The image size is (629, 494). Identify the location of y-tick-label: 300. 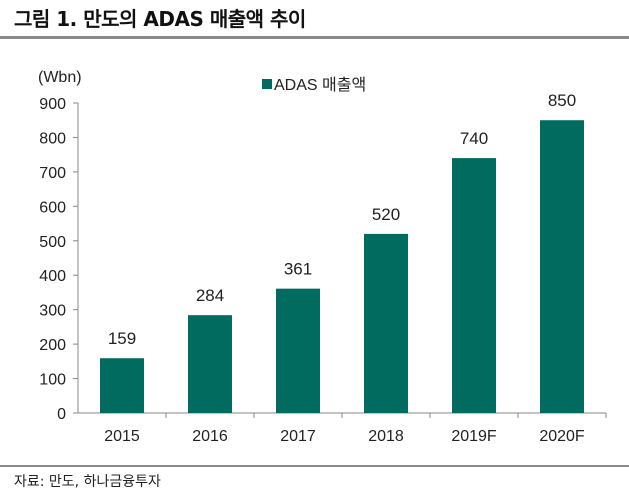
(52, 311).